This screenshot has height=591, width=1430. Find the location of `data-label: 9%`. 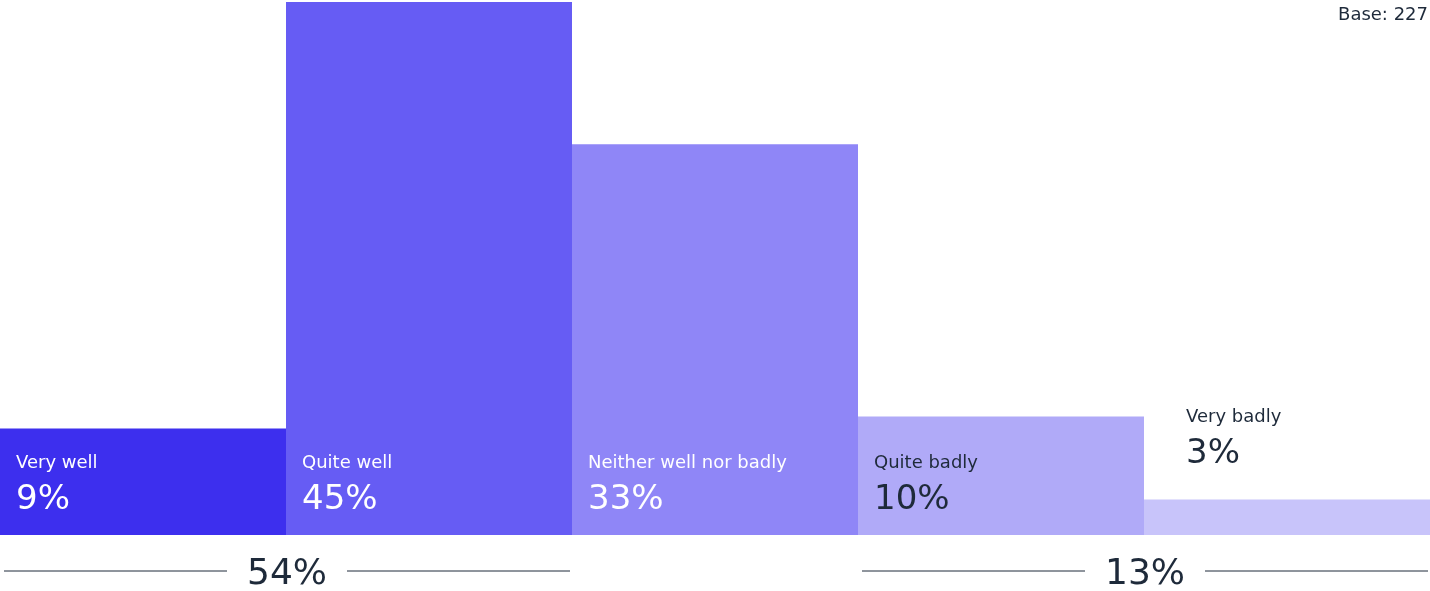

data-label: 9% is located at coordinates (43, 497).